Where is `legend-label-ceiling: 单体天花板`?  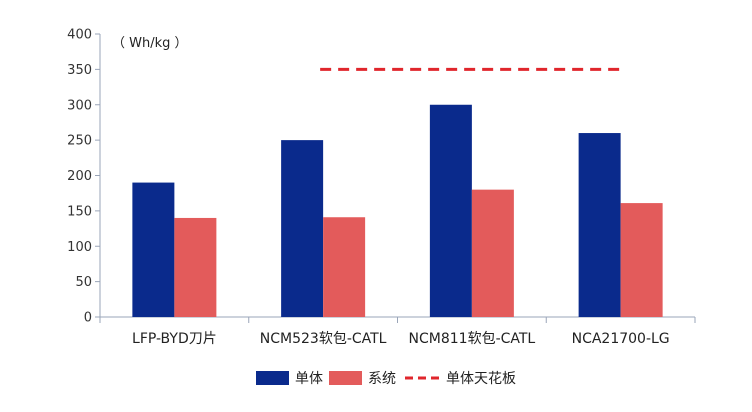
legend-label-ceiling: 单体天花板 is located at coordinates (481, 379).